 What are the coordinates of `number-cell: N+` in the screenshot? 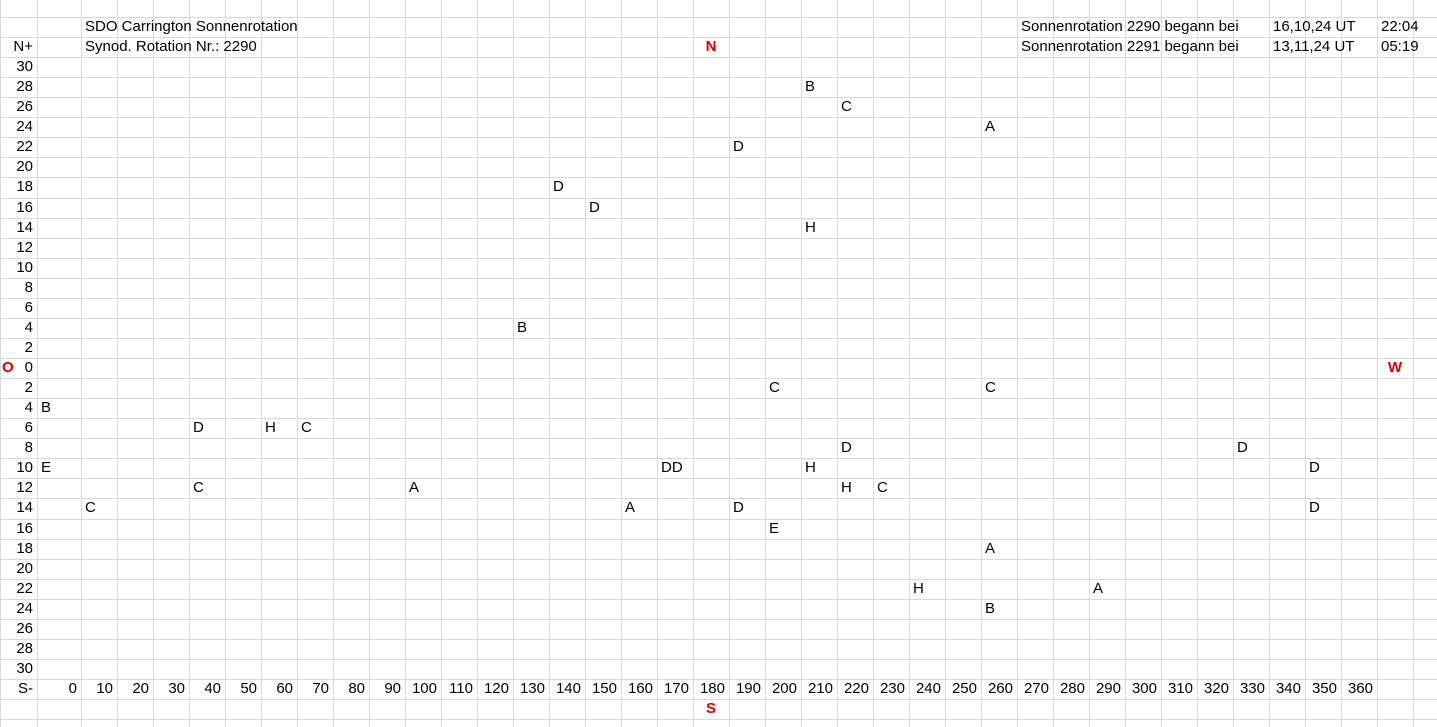 It's located at (23, 47).